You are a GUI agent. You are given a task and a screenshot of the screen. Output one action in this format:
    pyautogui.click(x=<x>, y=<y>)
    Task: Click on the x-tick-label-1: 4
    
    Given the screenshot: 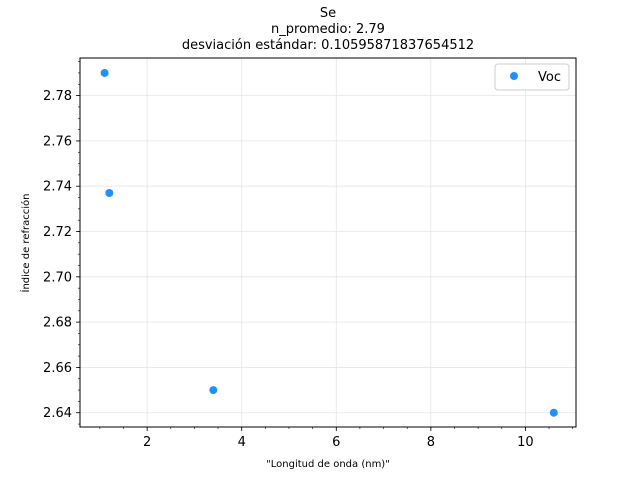 What is the action you would take?
    pyautogui.click(x=242, y=442)
    